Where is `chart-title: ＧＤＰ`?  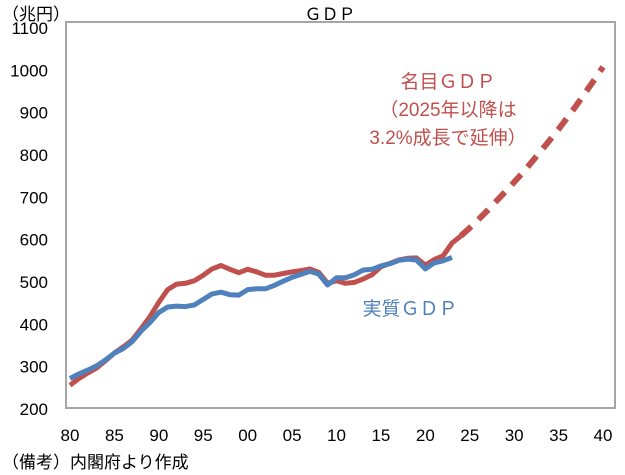
chart-title: ＧＤＰ is located at coordinates (330, 14).